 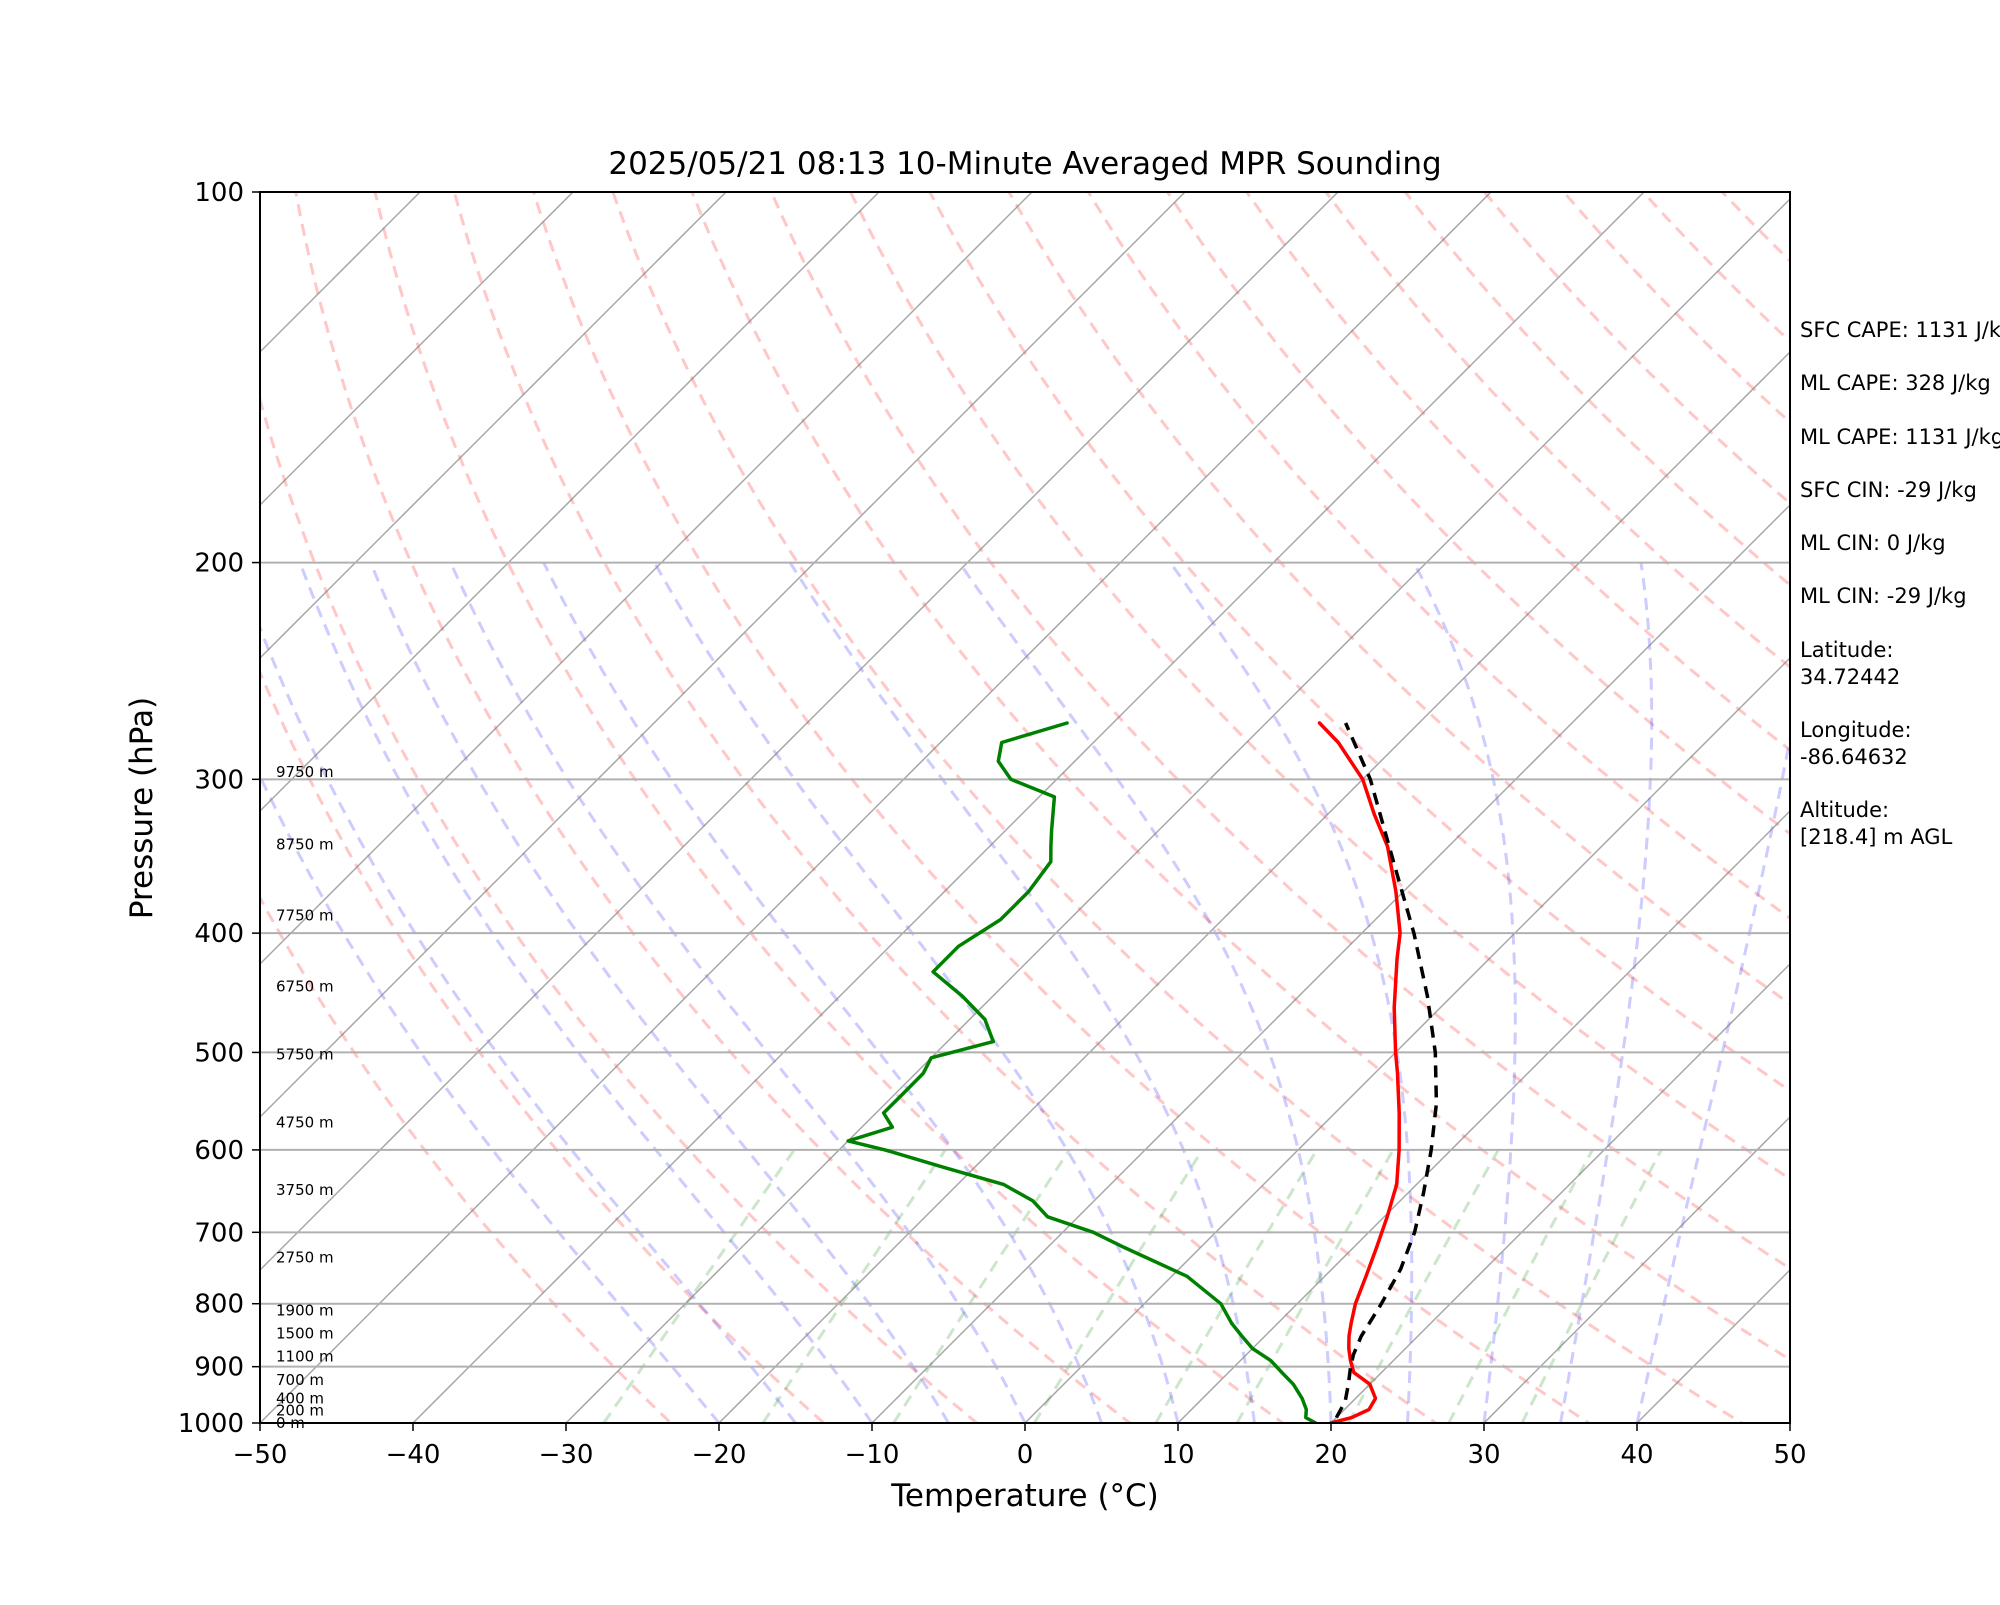 What do you see at coordinates (219, 934) in the screenshot?
I see `y-tick-label: 400` at bounding box center [219, 934].